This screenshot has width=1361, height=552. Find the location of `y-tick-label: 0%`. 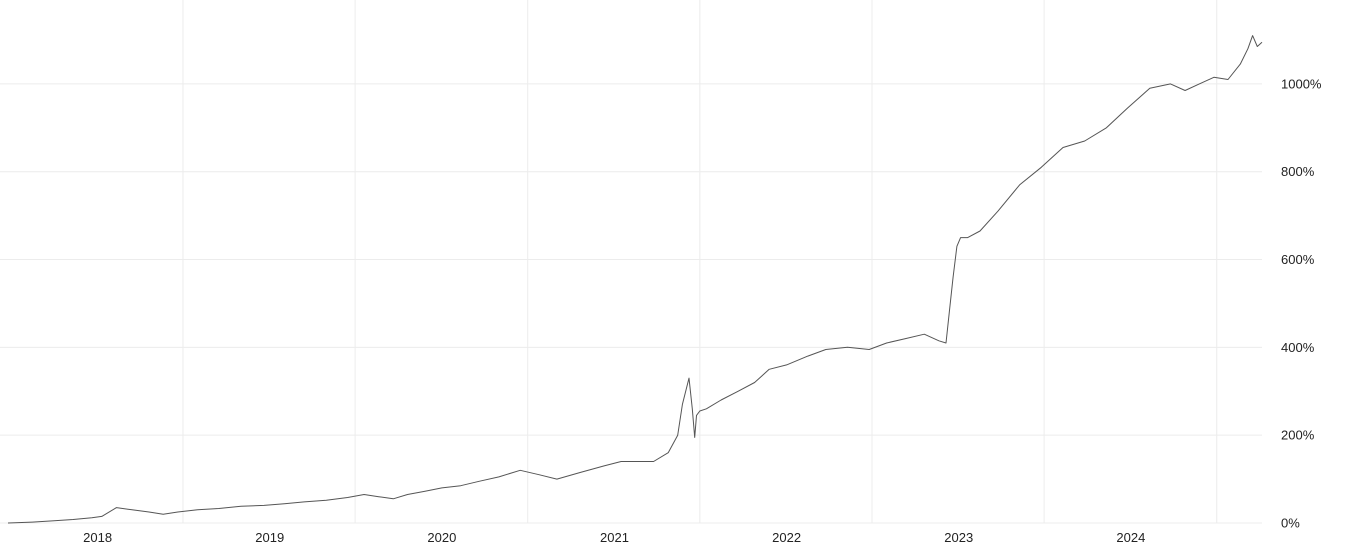

y-tick-label: 0% is located at coordinates (1290, 523).